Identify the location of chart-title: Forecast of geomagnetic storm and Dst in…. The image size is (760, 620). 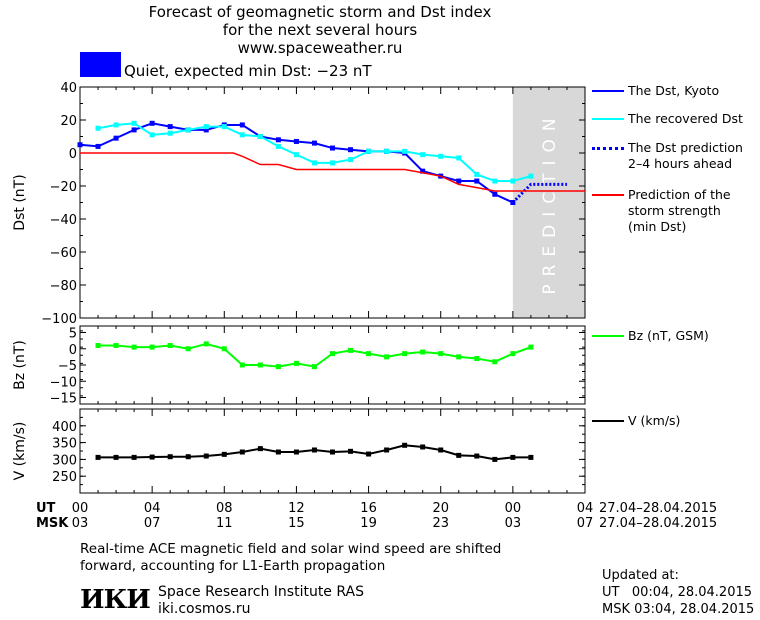
(320, 30).